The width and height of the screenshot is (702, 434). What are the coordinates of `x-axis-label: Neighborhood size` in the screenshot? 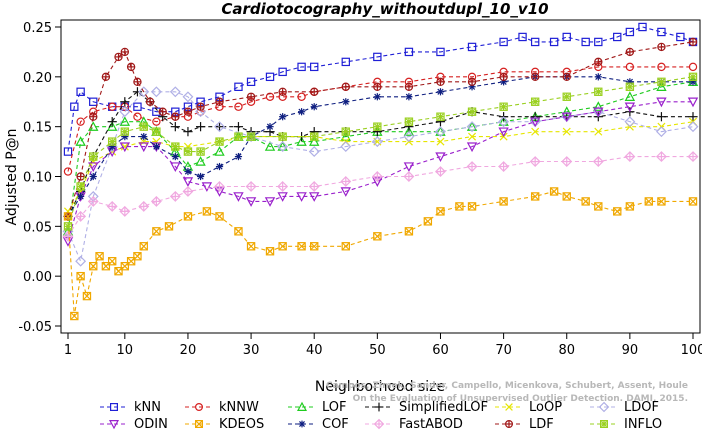 It's located at (380, 387).